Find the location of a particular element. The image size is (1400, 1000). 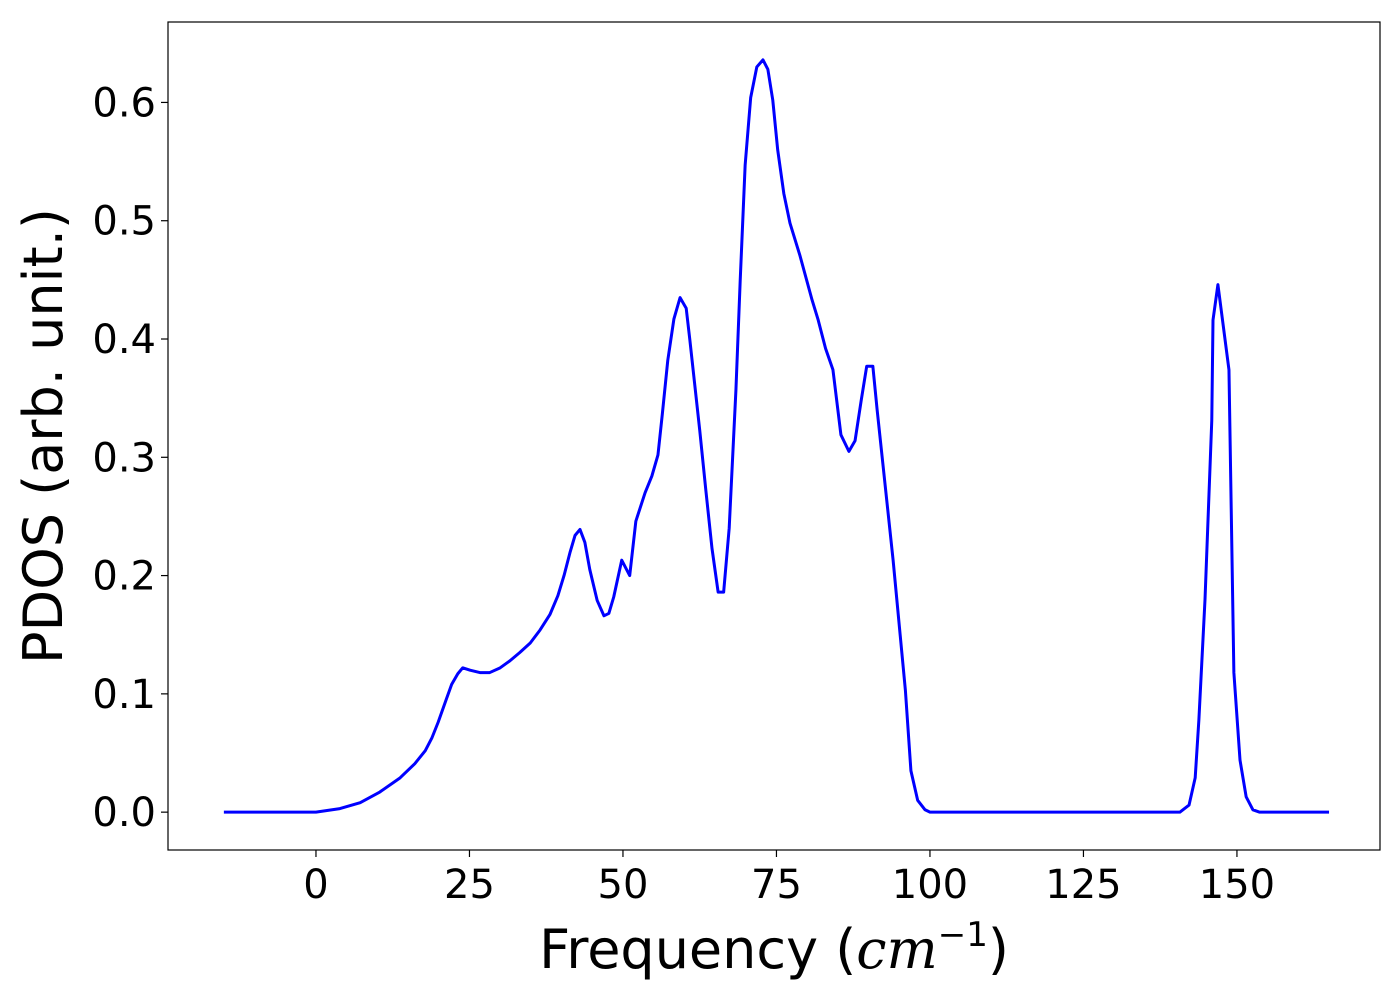

y-tick-label: 0.3 is located at coordinates (124, 458).